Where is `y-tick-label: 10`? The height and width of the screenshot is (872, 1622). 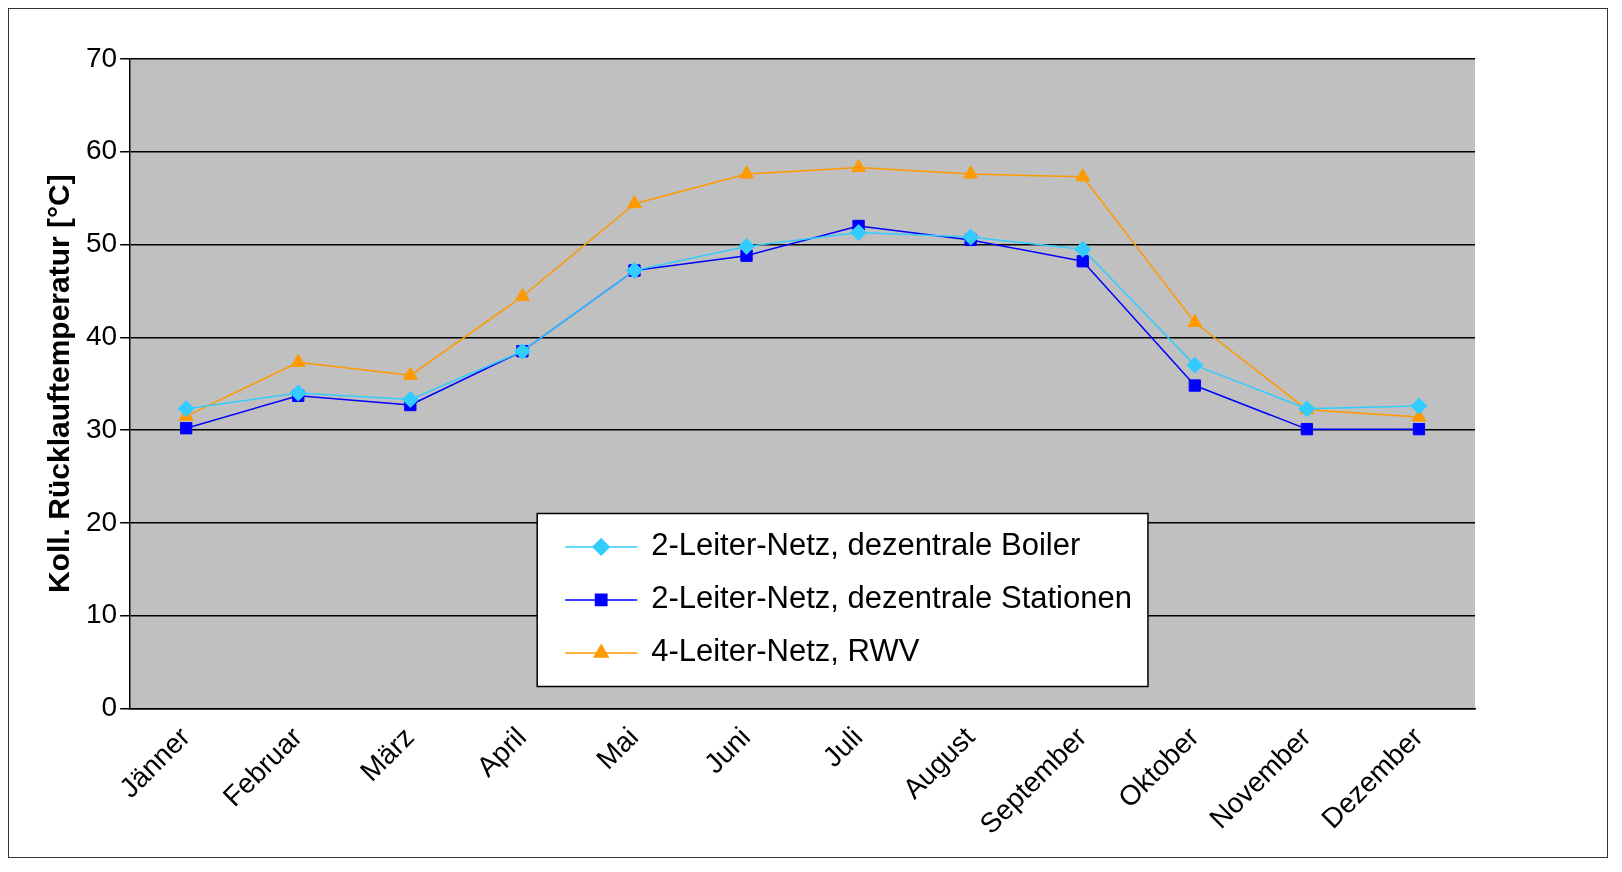 y-tick-label: 10 is located at coordinates (101, 614).